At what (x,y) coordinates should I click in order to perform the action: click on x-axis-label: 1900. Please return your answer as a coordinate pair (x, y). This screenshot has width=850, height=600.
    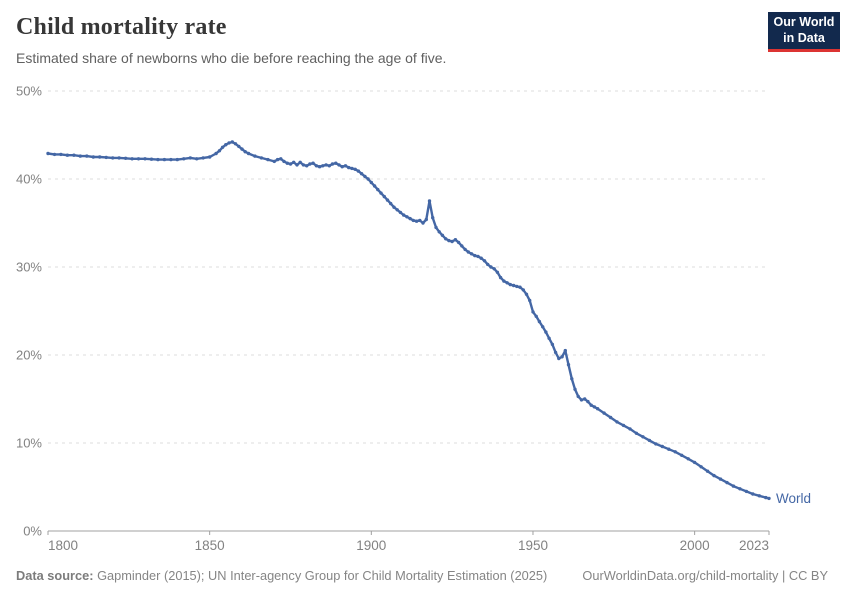
    Looking at the image, I should click on (371, 545).